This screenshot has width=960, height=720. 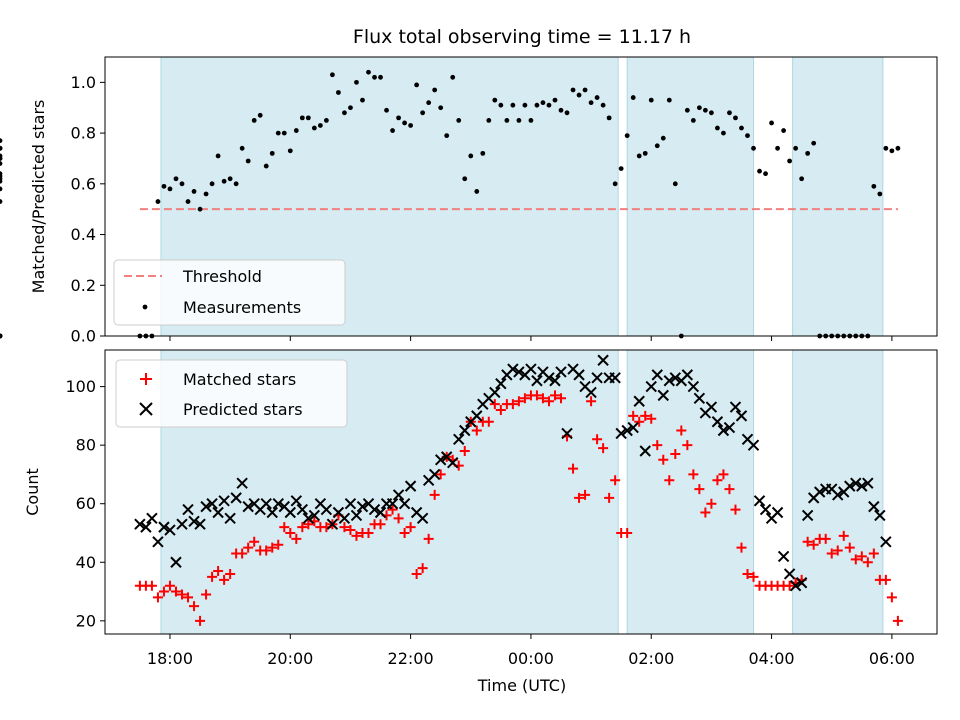 I want to click on top-y-ticks: 0.0 0.2 0.4 0.6 0.8 1.0, so click(x=88, y=209).